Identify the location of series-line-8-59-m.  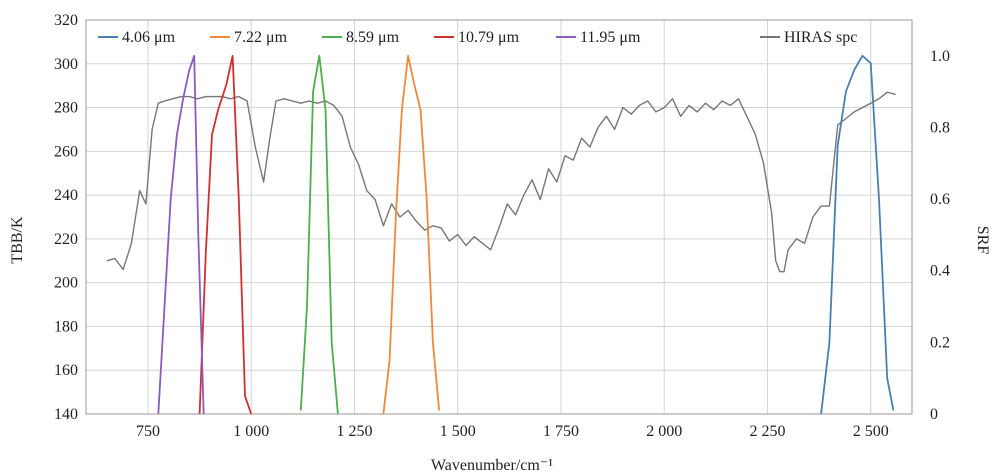
(319, 234).